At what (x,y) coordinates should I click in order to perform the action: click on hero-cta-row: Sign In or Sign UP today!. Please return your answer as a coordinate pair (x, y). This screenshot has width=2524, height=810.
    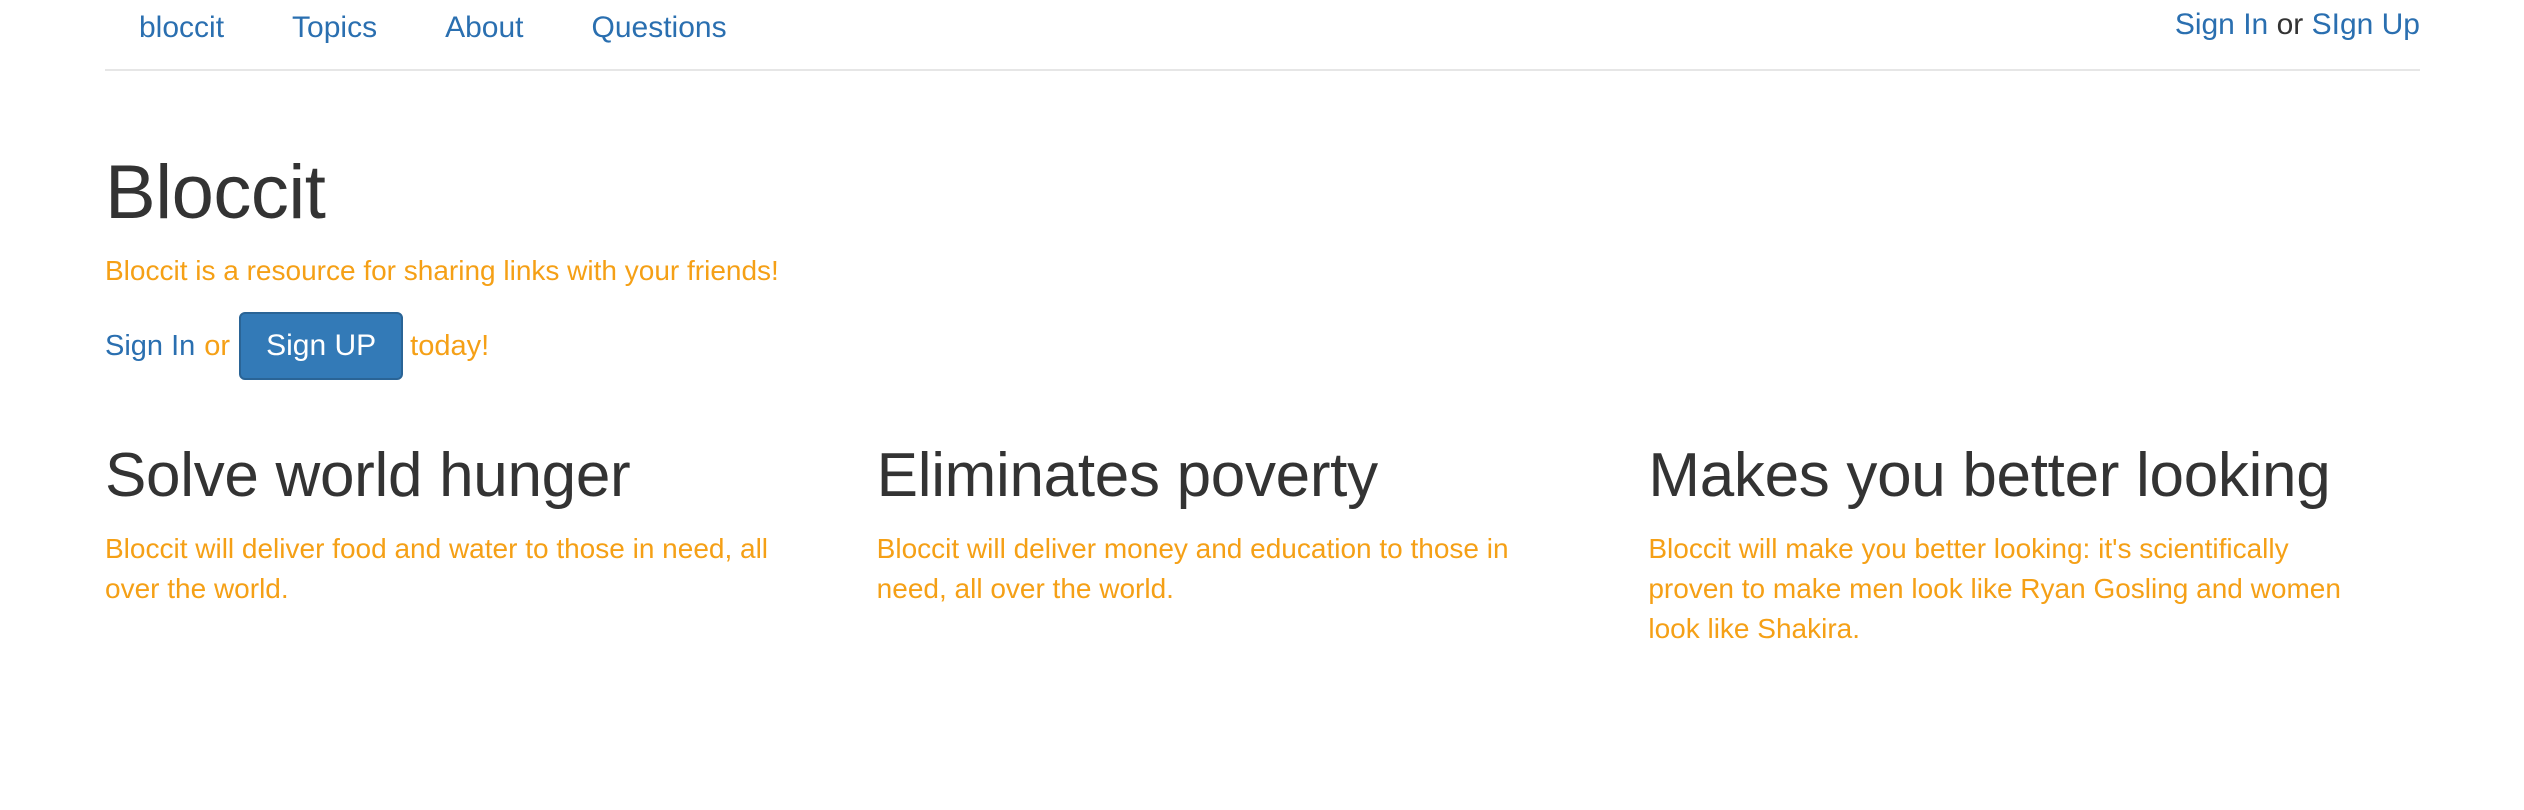
    Looking at the image, I should click on (297, 346).